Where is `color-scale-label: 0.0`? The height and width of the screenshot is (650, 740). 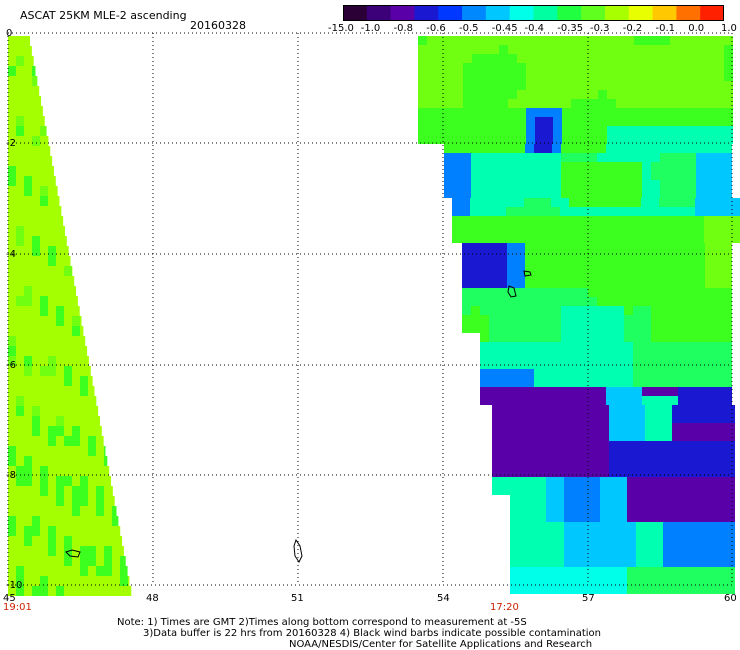 color-scale-label: 0.0 is located at coordinates (696, 28).